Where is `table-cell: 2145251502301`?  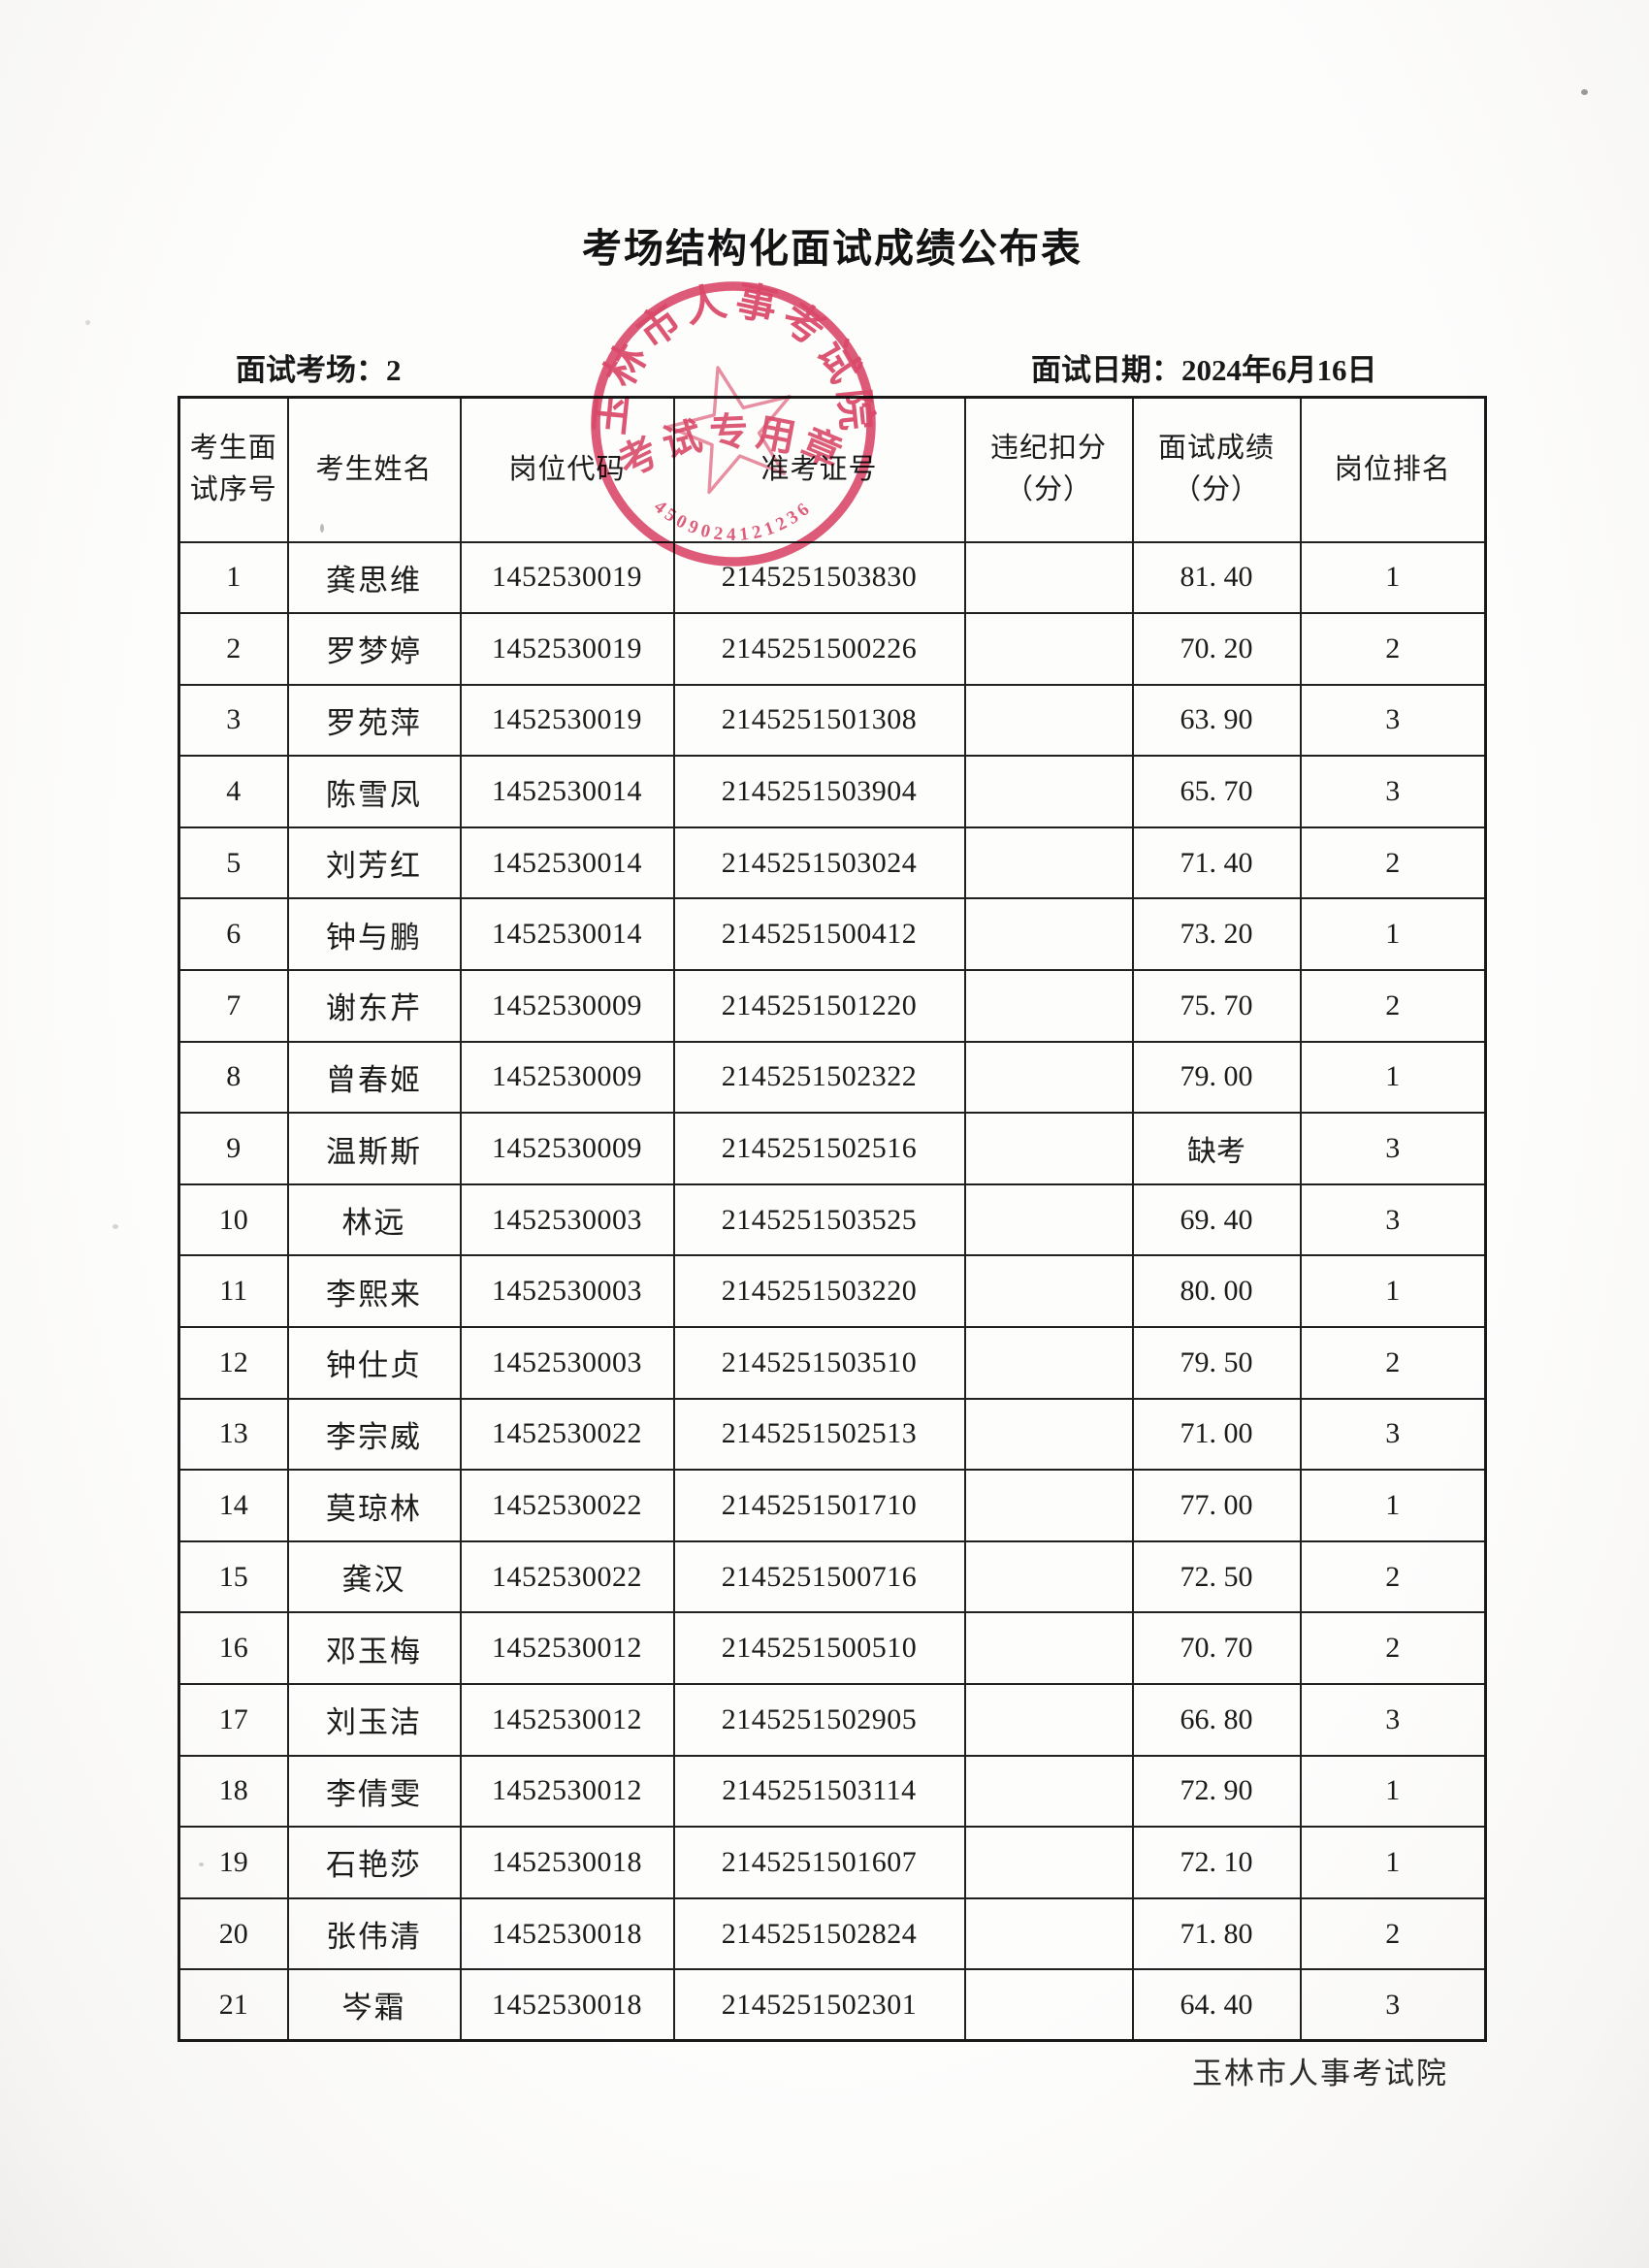 table-cell: 2145251502301 is located at coordinates (819, 2005).